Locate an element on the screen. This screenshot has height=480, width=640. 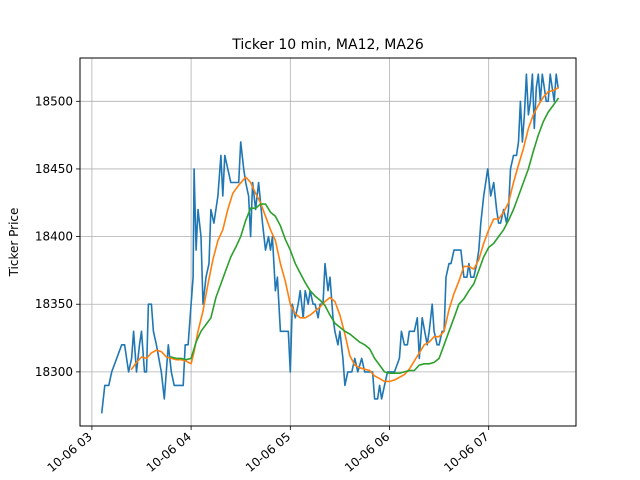
y-tick-label: 18450 is located at coordinates (54, 169).